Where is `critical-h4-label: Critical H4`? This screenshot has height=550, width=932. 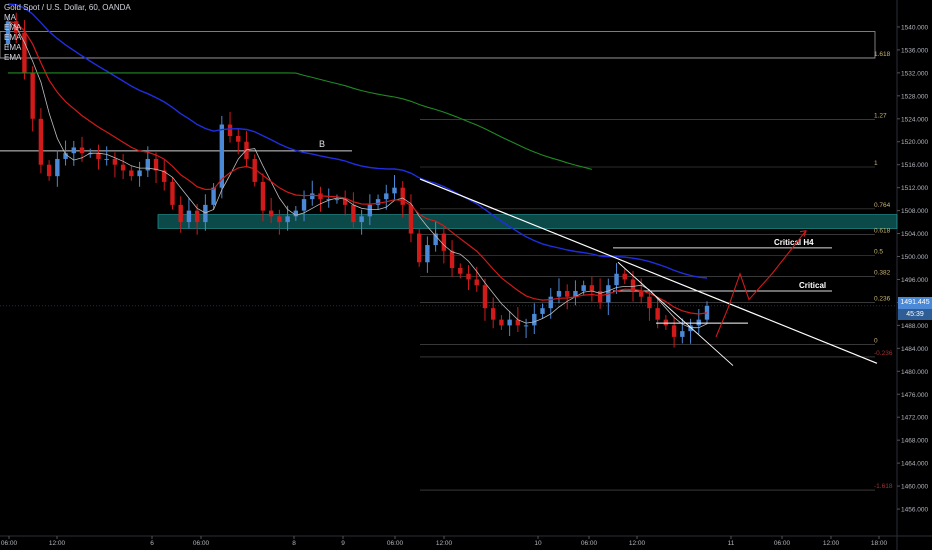
critical-h4-label: Critical H4 is located at coordinates (794, 242).